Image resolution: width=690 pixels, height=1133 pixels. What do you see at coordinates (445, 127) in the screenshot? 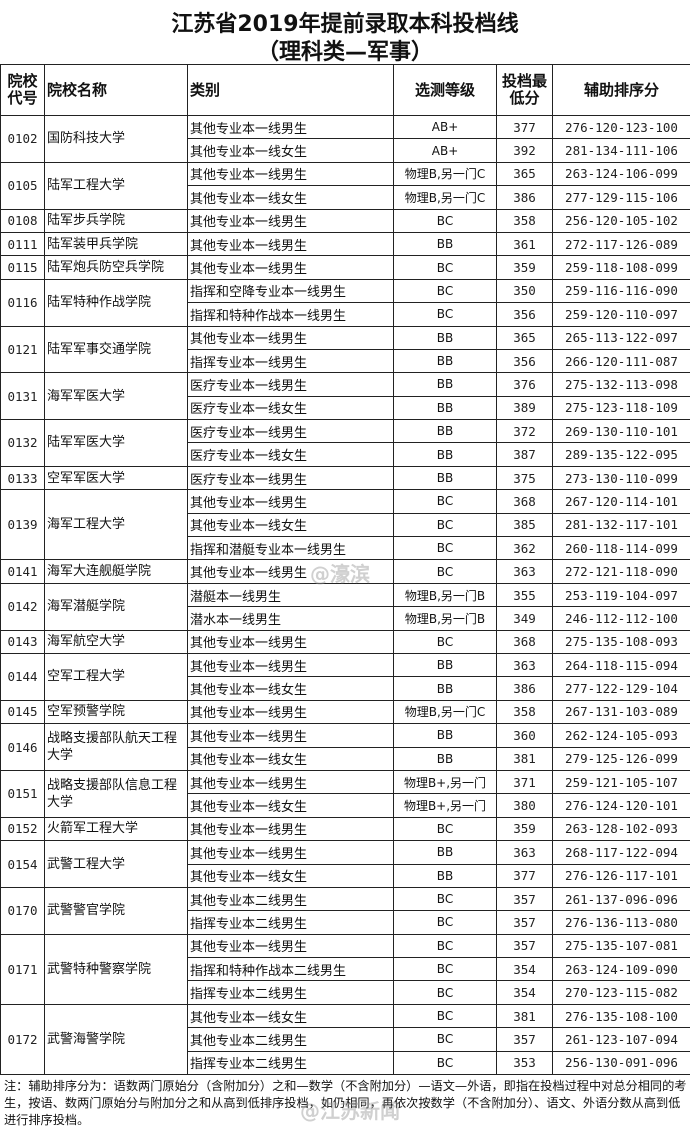
I see `level-requirement: AB+` at bounding box center [445, 127].